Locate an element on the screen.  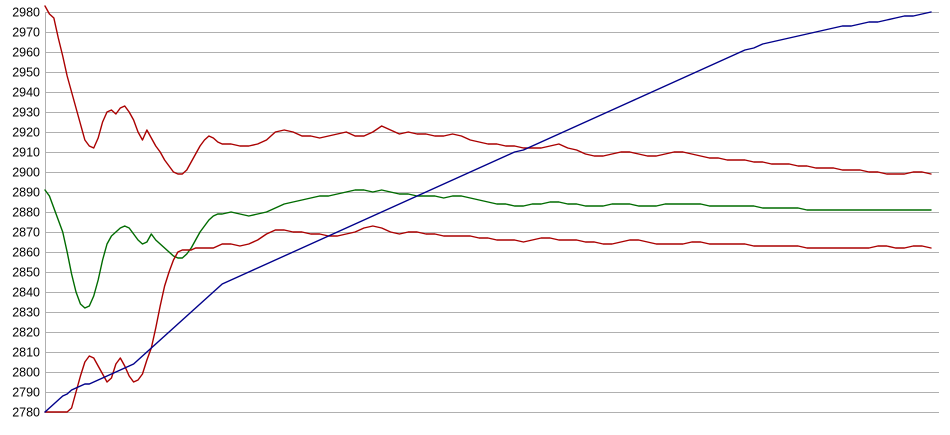
y-tick-label: 2920 is located at coordinates (26, 133).